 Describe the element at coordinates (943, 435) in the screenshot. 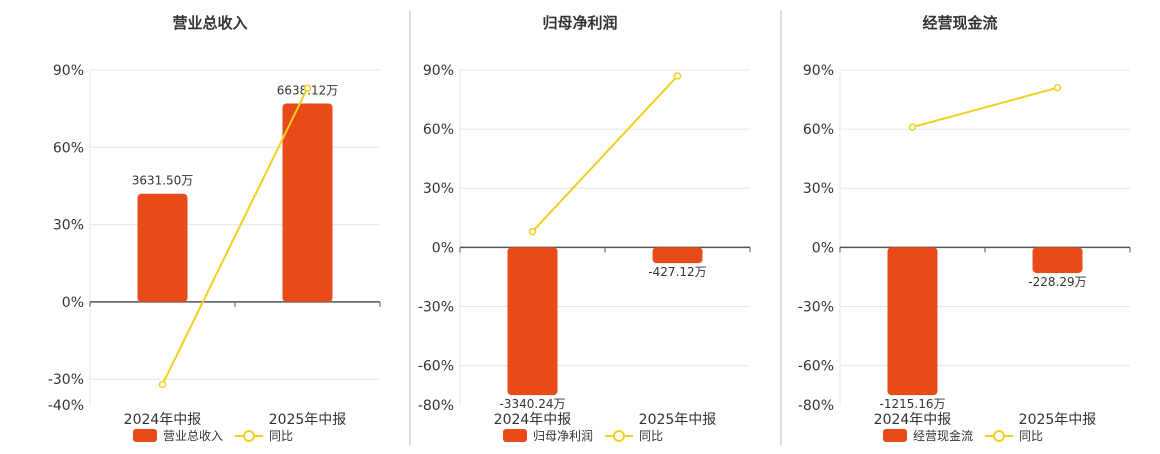

I see `legend-bar-label: 经营现金流` at that location.